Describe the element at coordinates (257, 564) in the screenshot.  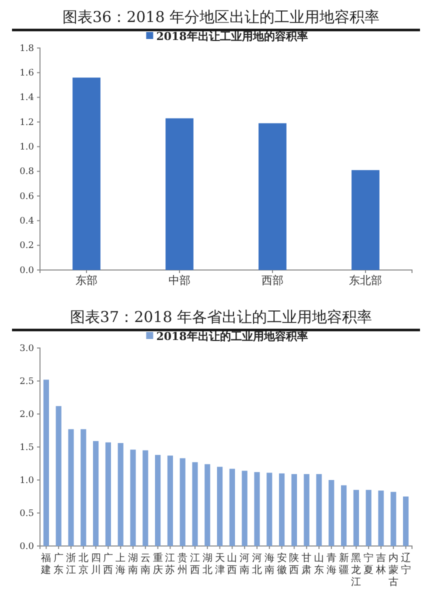
I see `x-tick-label: 河北` at that location.